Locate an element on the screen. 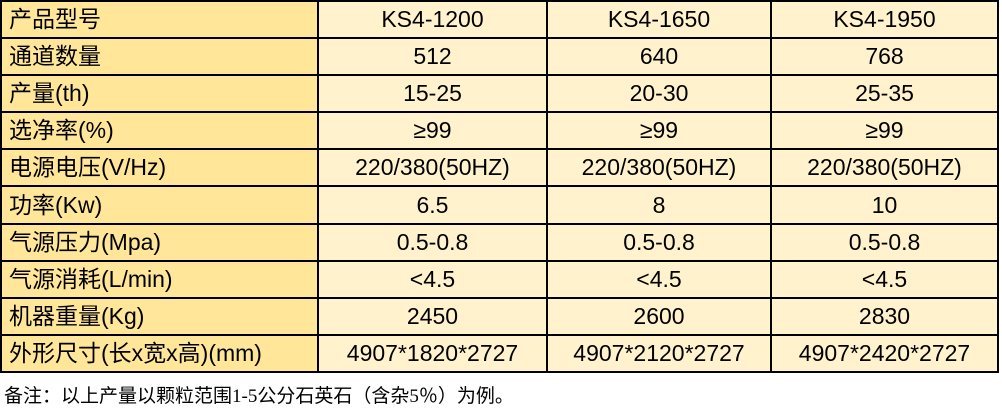  table-row-channels: 通道数量 512 640 768 is located at coordinates (499, 57).